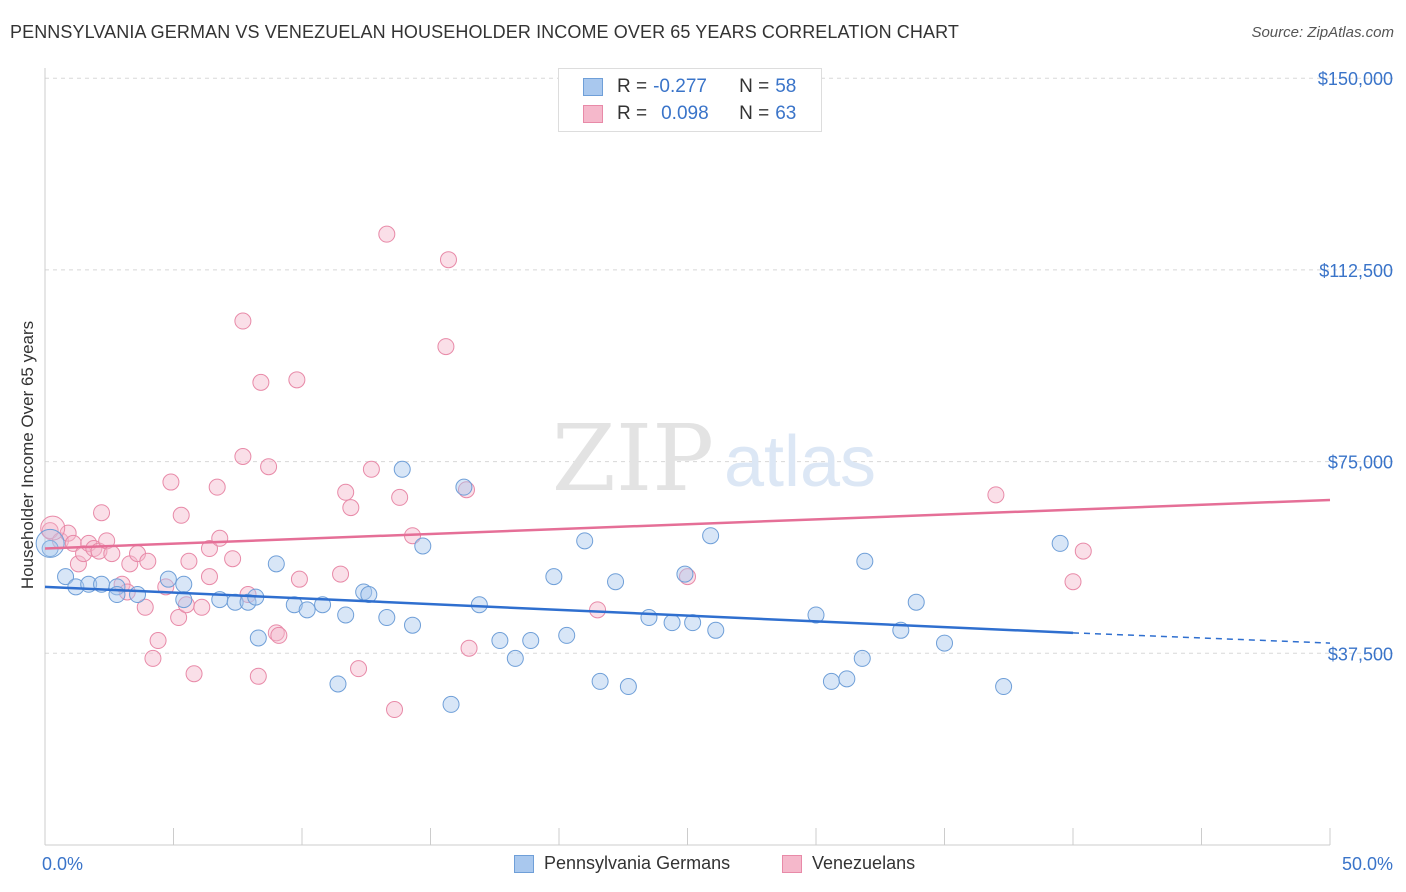 The width and height of the screenshot is (1406, 892). Describe the element at coordinates (637, 863) in the screenshot. I see `bottom-legend-label-blue: Pennsylvania Germans` at that location.